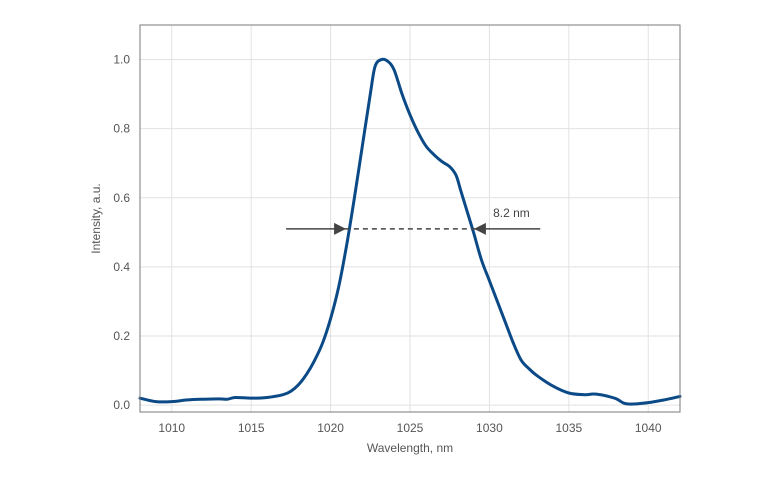 Image resolution: width=768 pixels, height=480 pixels. I want to click on fwhm-label: 8.2 nm, so click(511, 213).